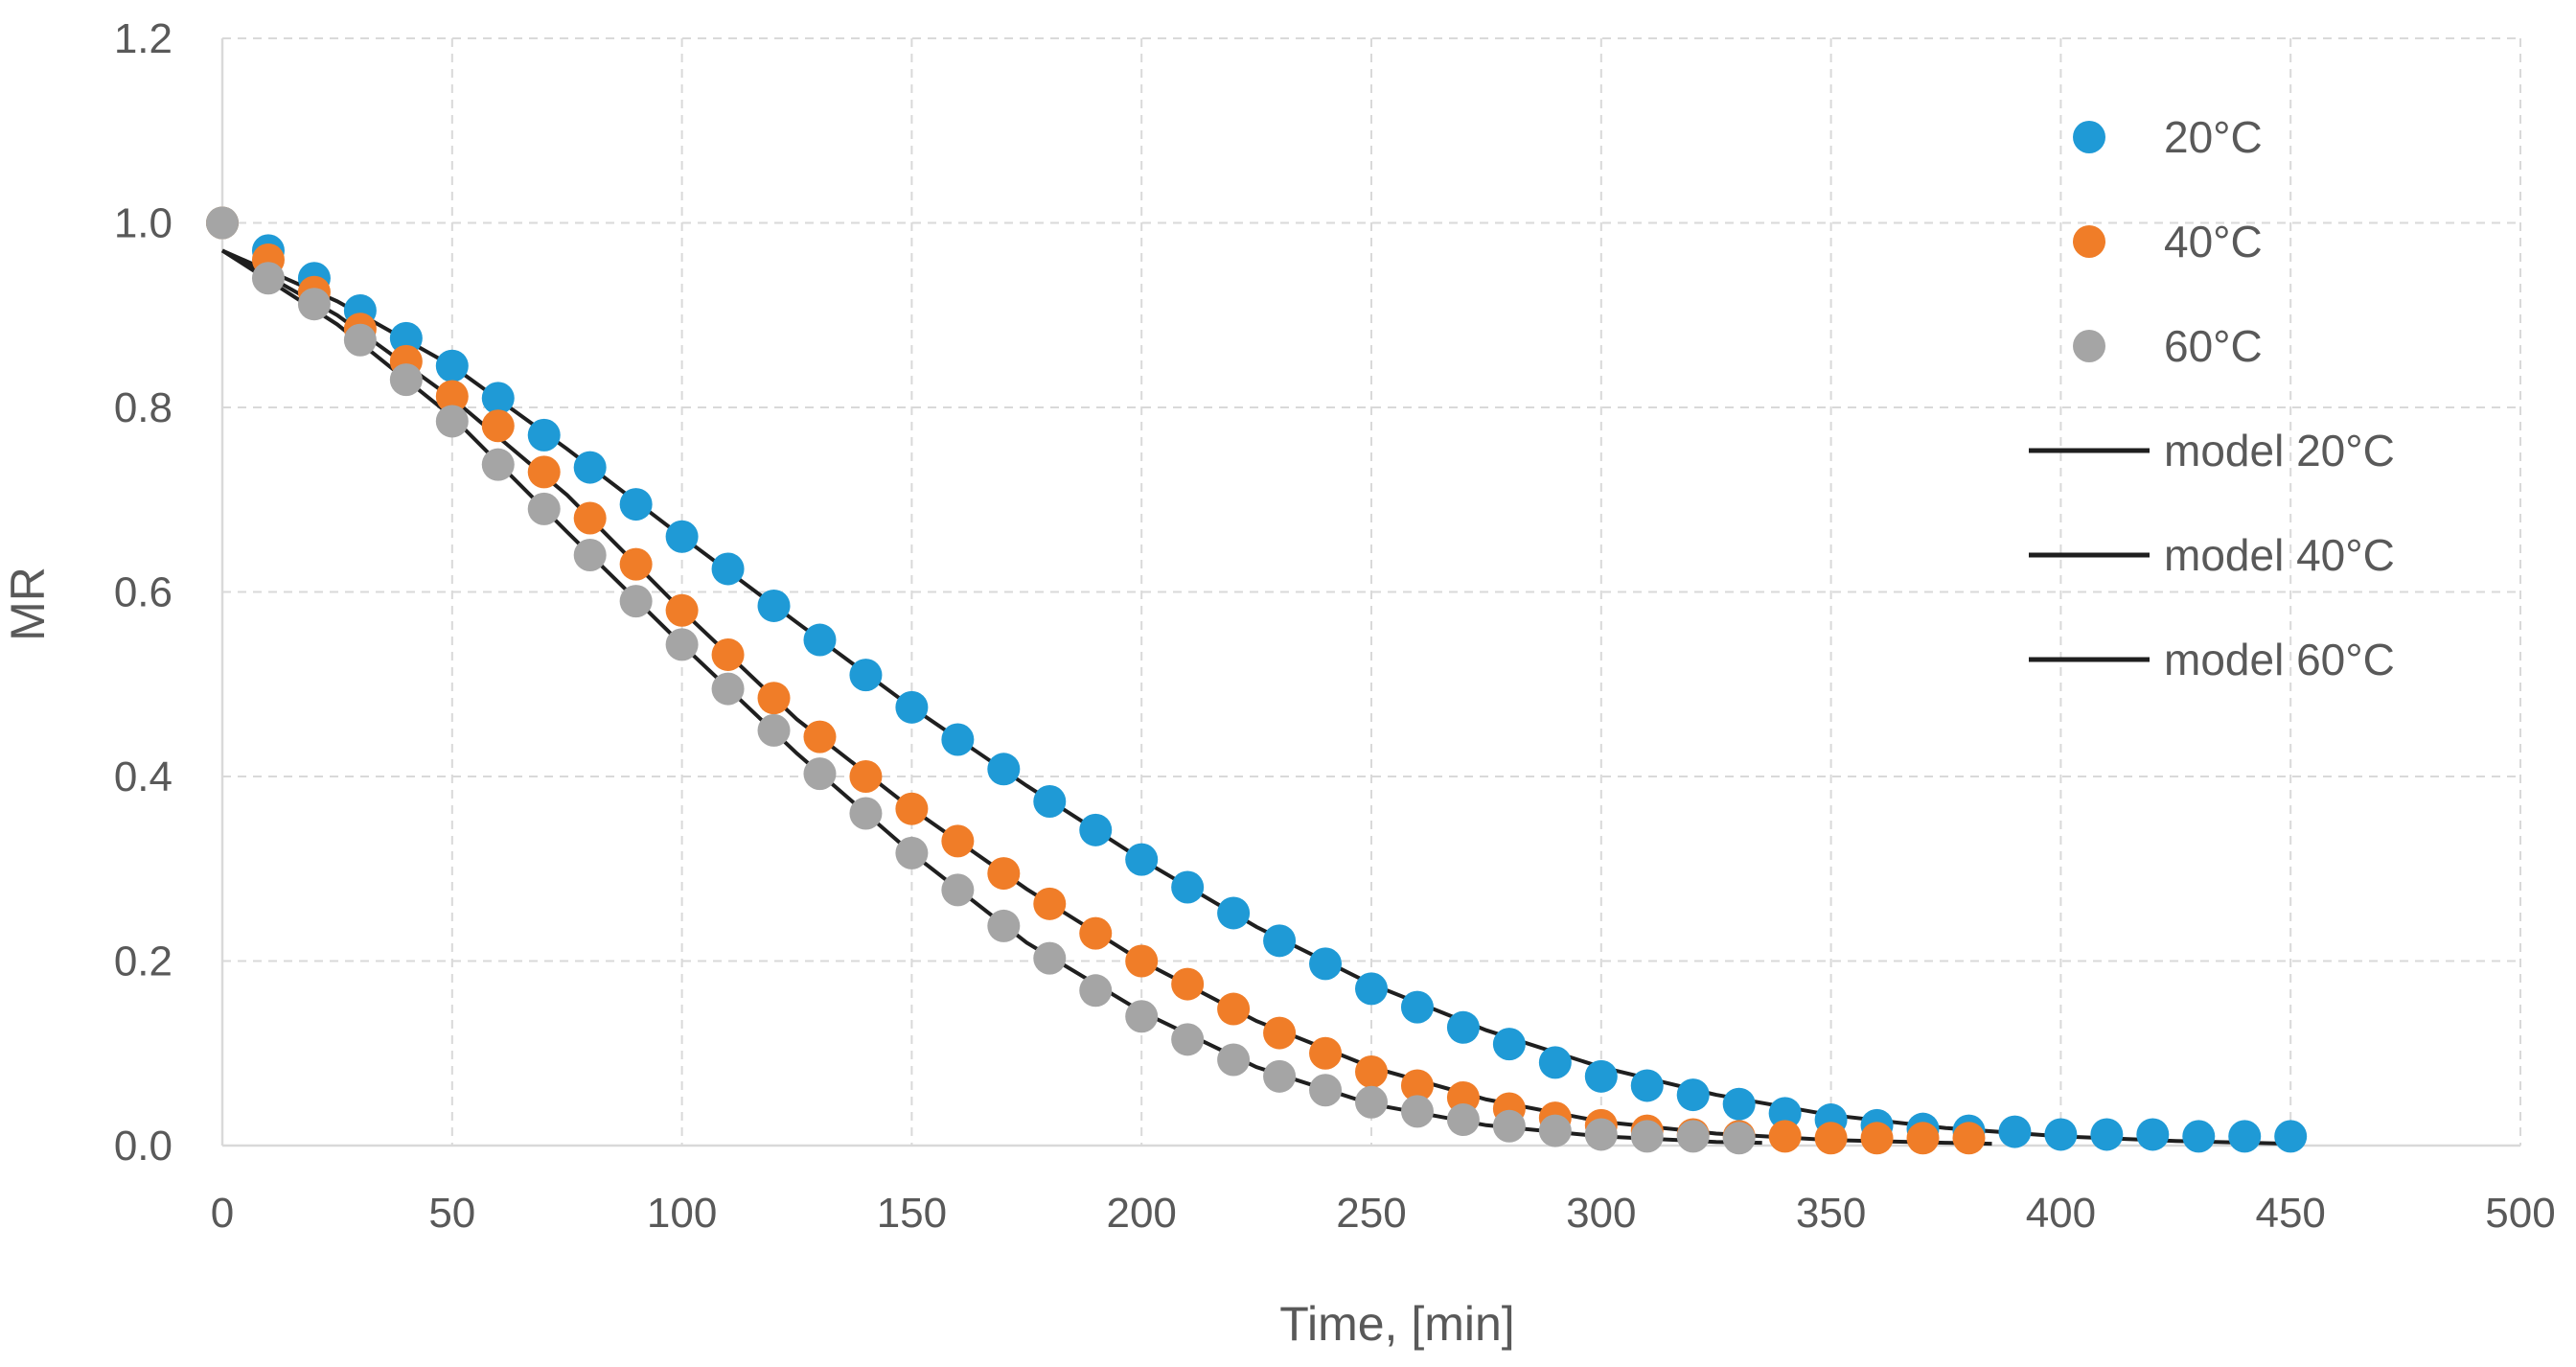 The width and height of the screenshot is (2576, 1367). What do you see at coordinates (2089, 242) in the screenshot?
I see `legend-marker-40-c` at bounding box center [2089, 242].